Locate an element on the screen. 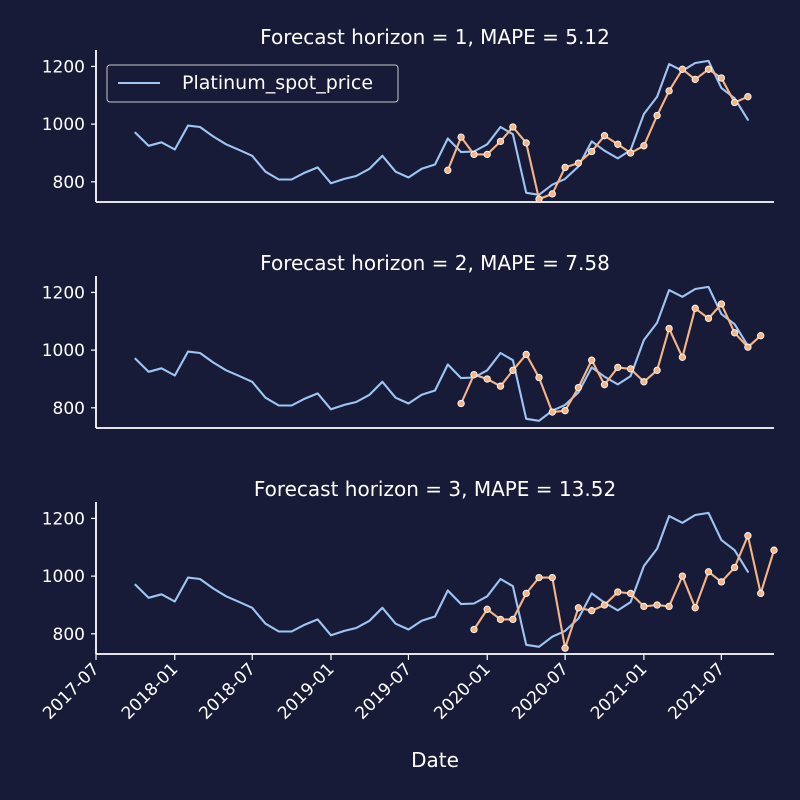 The width and height of the screenshot is (800, 800). x-axis-title: Date is located at coordinates (435, 760).